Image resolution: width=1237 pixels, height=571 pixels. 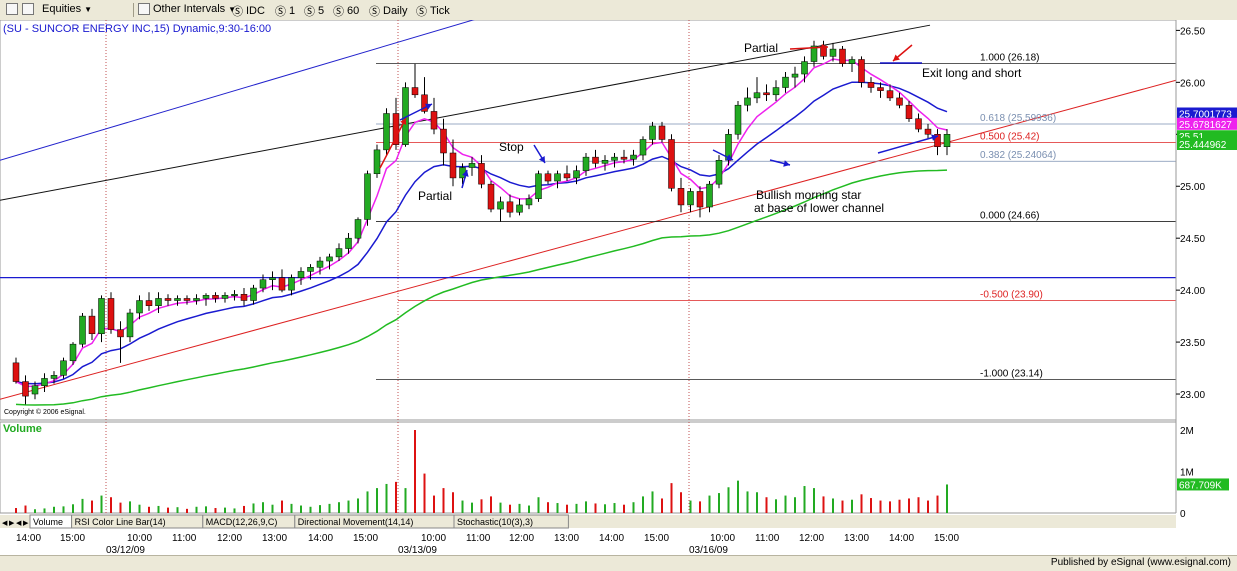 I want to click on interval-1-label: 1, so click(x=292, y=11).